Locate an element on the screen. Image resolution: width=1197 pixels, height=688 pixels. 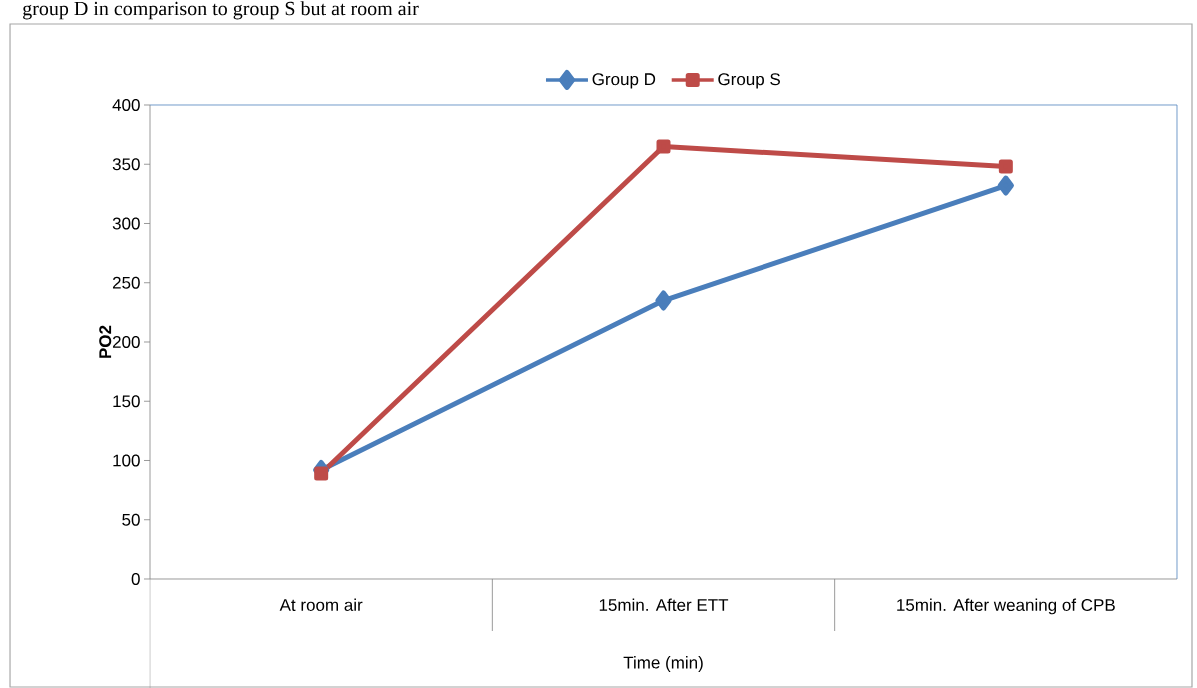
x-tick-label: 15min. After ETT is located at coordinates (664, 605).